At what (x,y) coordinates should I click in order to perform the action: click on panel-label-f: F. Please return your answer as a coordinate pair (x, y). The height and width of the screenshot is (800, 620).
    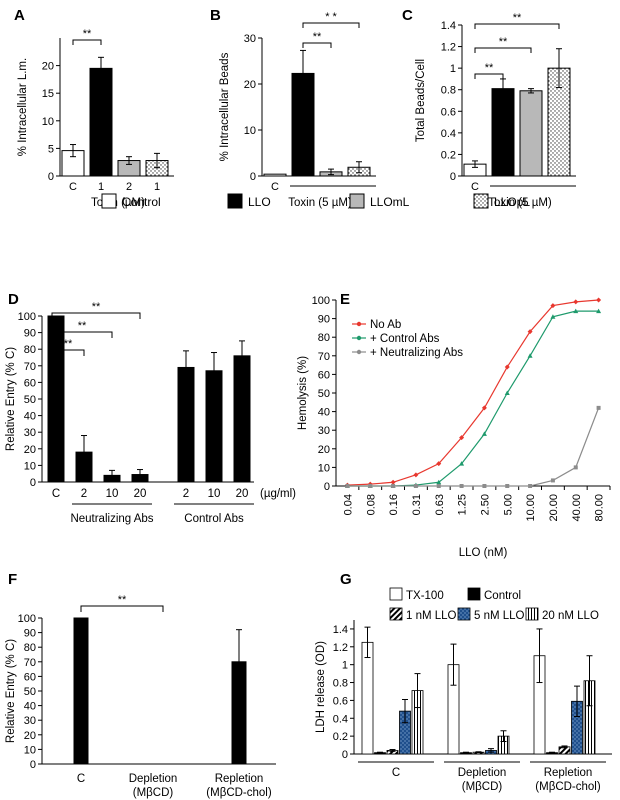
    Looking at the image, I should click on (12, 579).